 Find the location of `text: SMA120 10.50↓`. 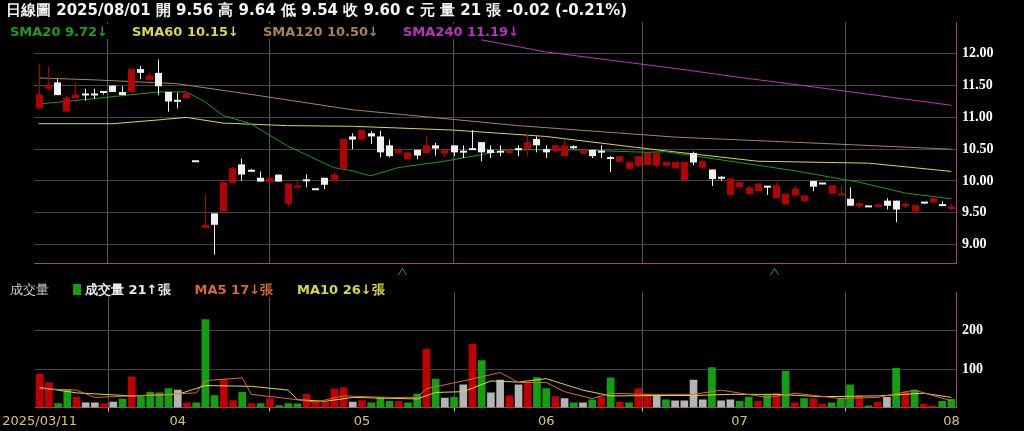

text: SMA120 10.50↓ is located at coordinates (320, 31).